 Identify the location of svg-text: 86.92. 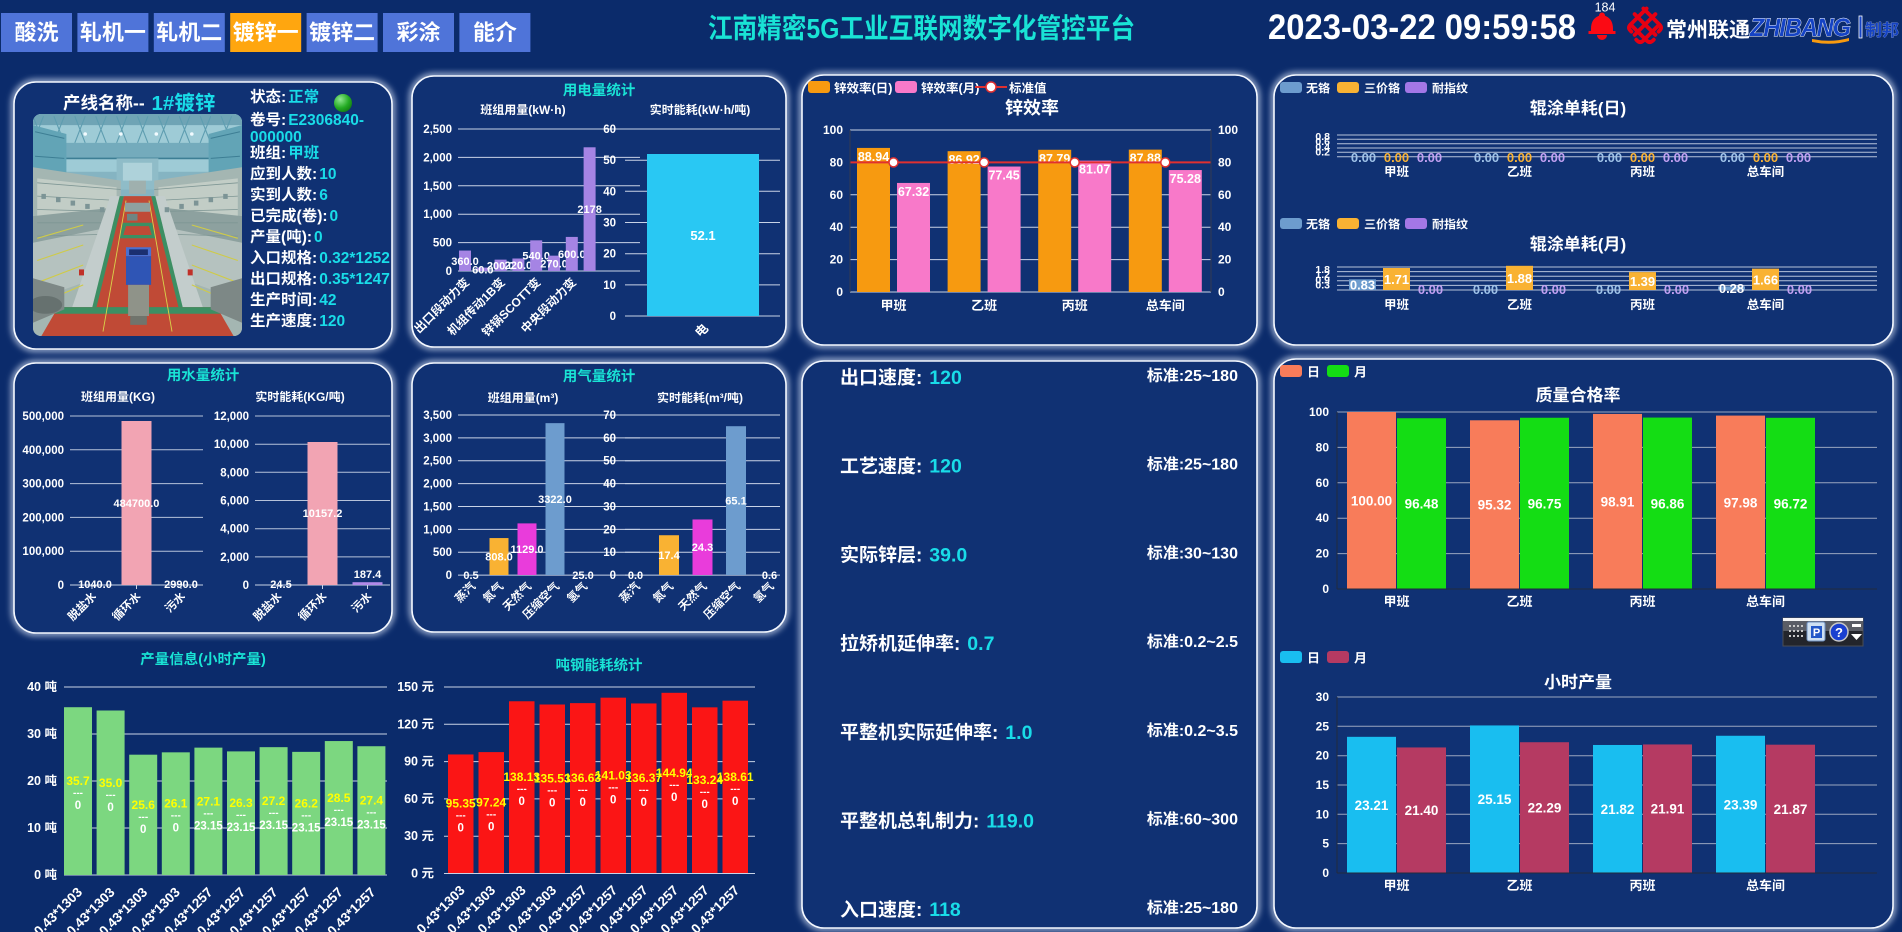
(963, 160).